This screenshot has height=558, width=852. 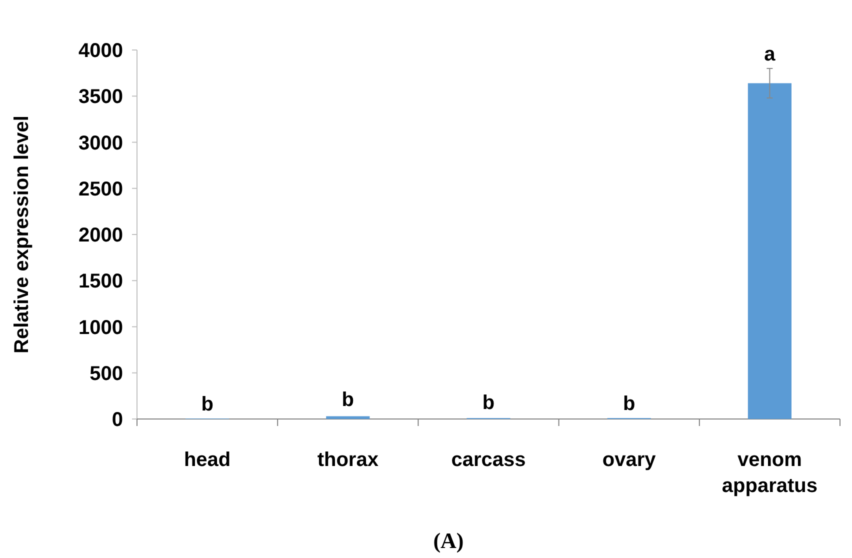 What do you see at coordinates (100, 327) in the screenshot?
I see `y-tick-label: 1000` at bounding box center [100, 327].